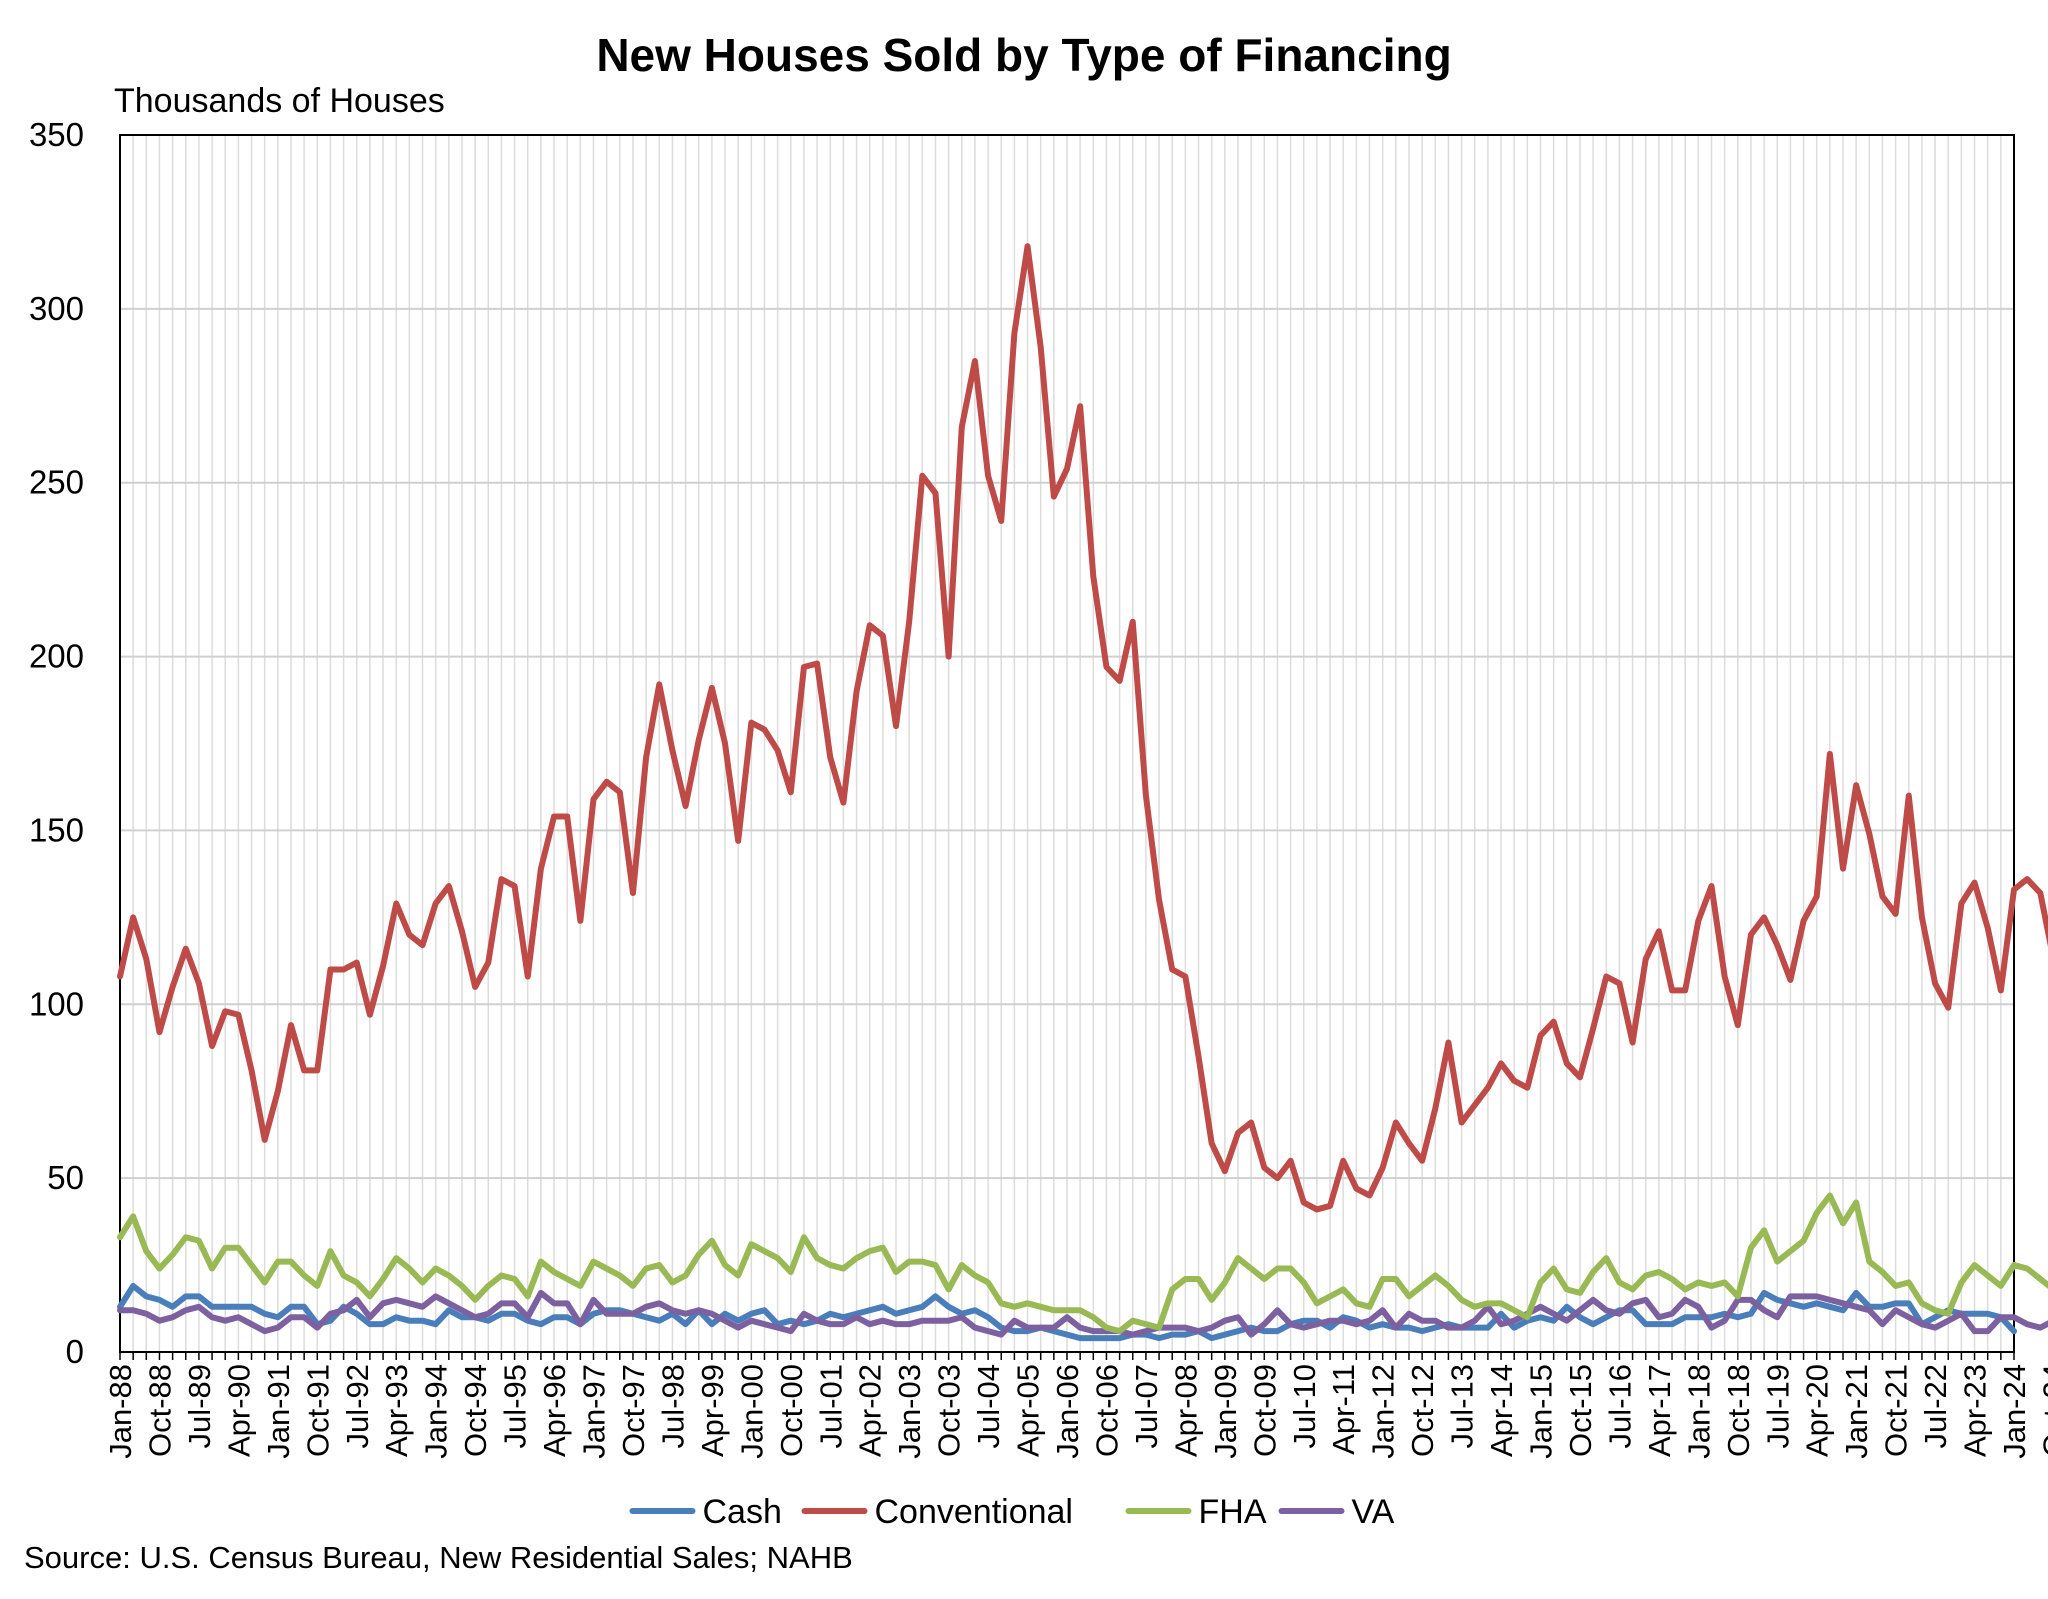 The width and height of the screenshot is (2048, 1599). What do you see at coordinates (742, 1512) in the screenshot?
I see `legend-label: Cash` at bounding box center [742, 1512].